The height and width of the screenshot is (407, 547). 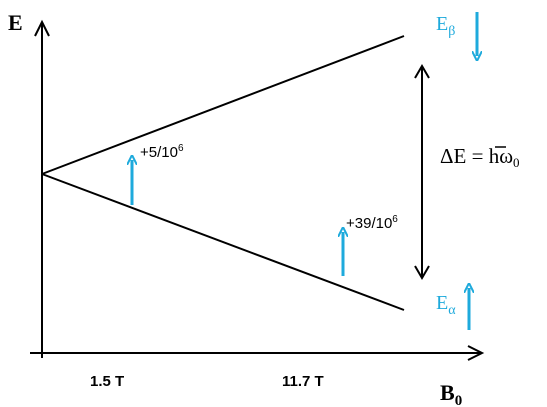 I want to click on formula-omega: ω, so click(x=506, y=156).